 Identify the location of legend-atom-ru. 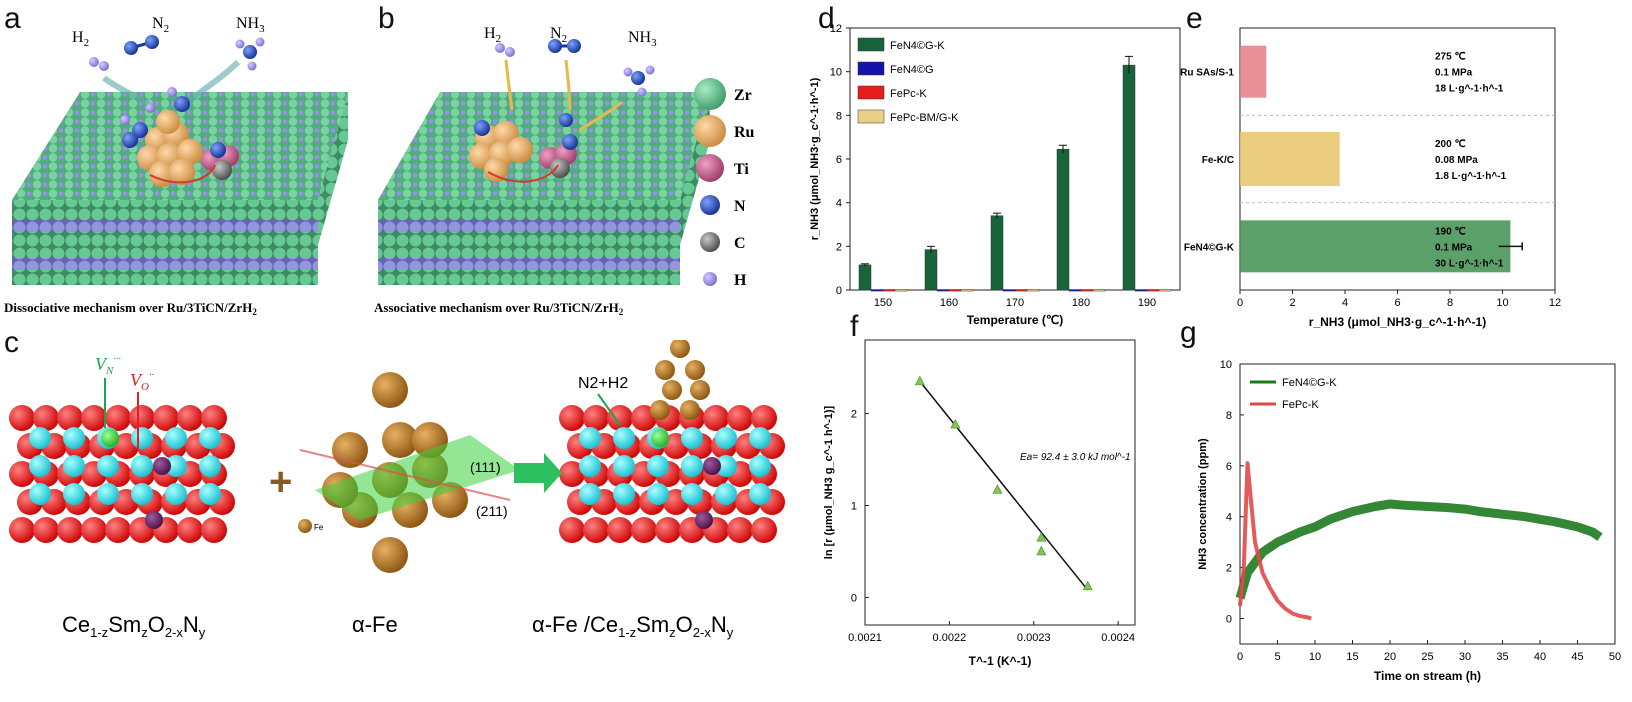
(710, 131).